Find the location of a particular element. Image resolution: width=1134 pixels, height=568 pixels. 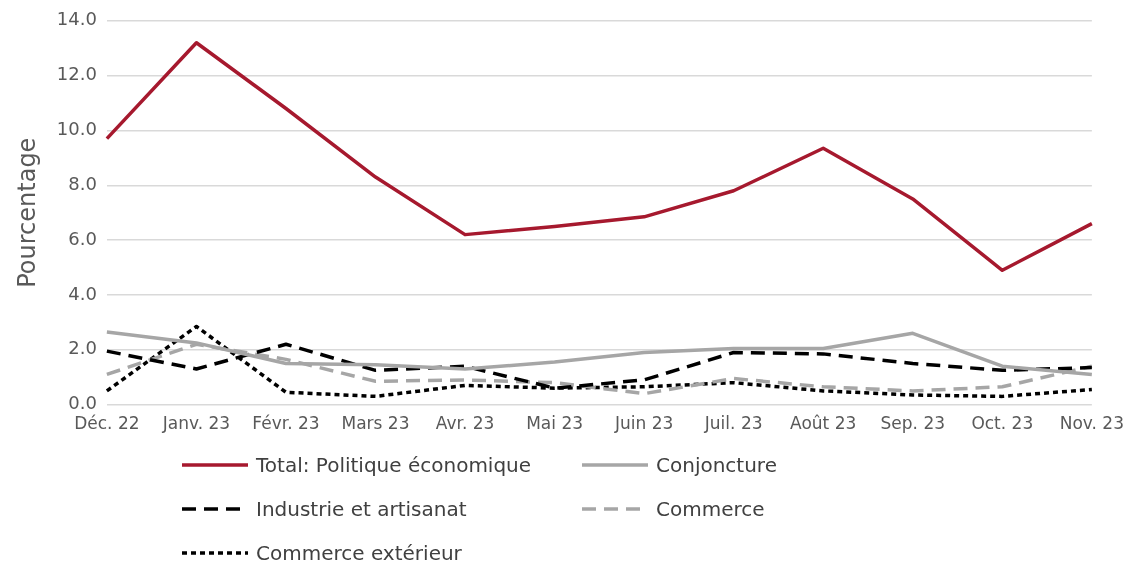

y-tick-label: 6.0 is located at coordinates (82, 238).